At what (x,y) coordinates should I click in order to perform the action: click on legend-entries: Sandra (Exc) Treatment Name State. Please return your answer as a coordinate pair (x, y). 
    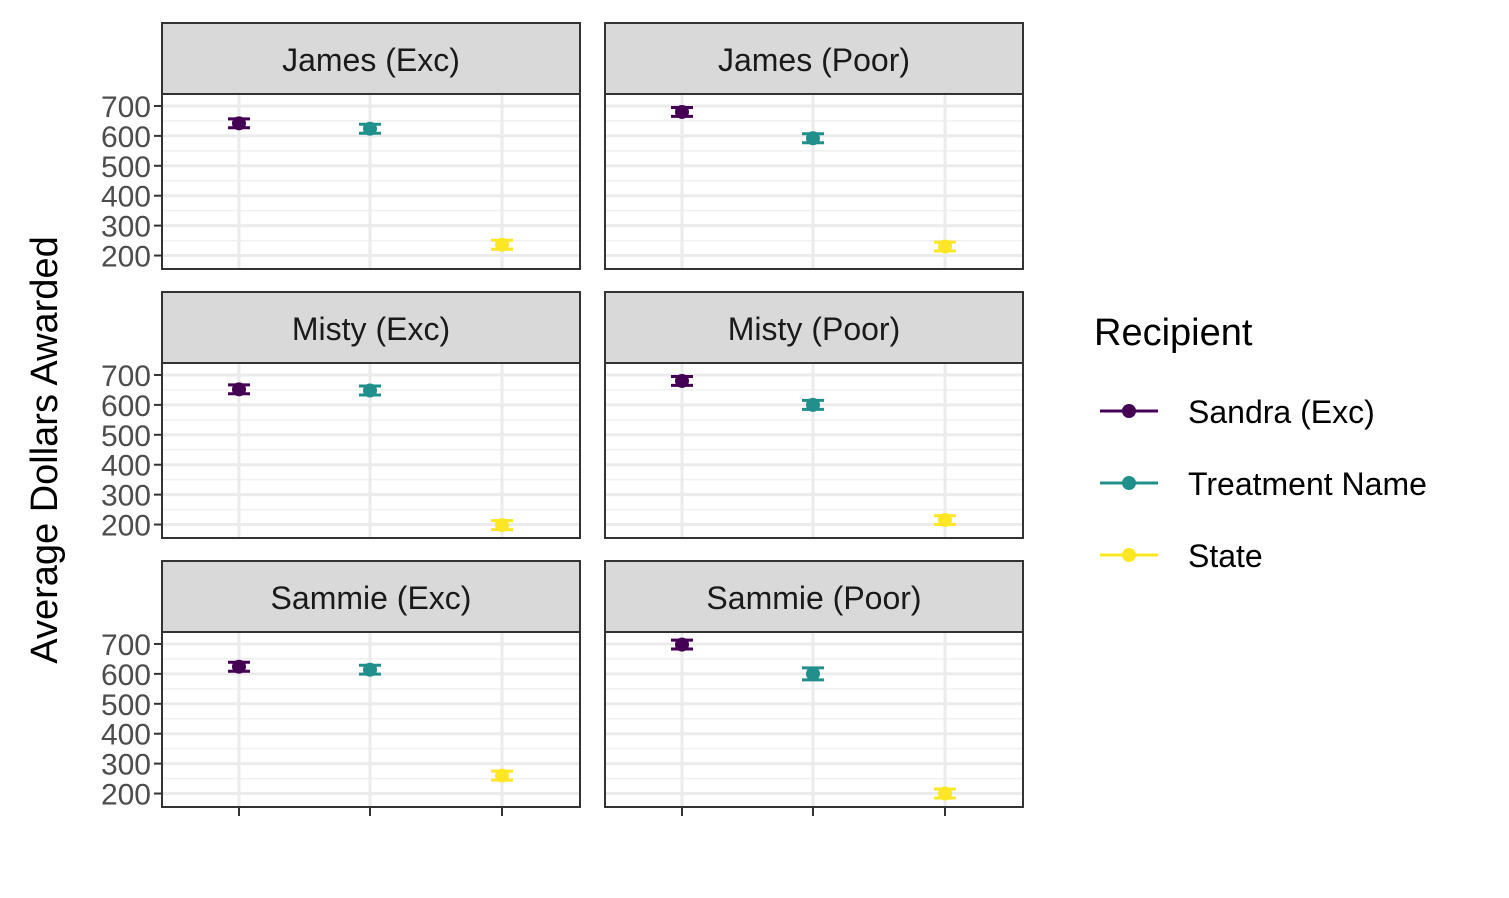
    Looking at the image, I should click on (1263, 484).